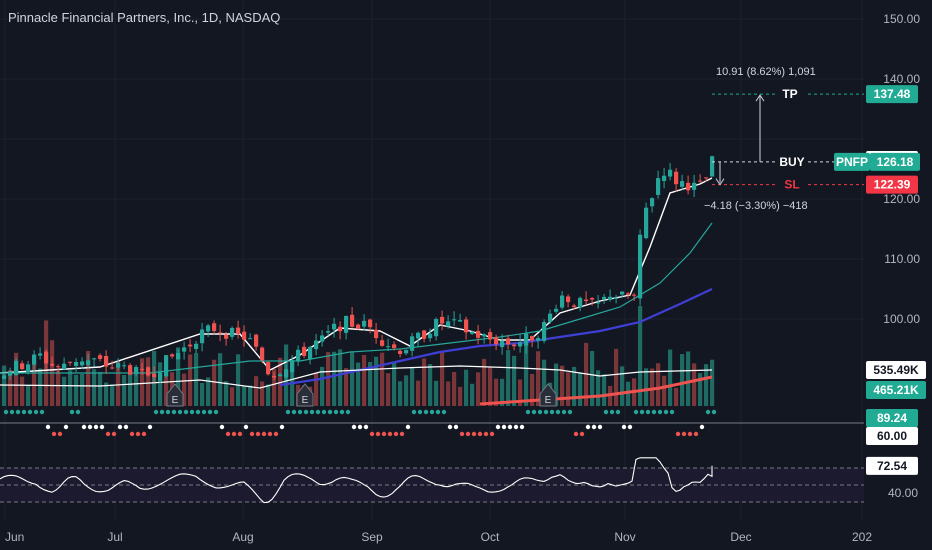 The width and height of the screenshot is (932, 550). I want to click on price-tick: 110.00, so click(902, 259).